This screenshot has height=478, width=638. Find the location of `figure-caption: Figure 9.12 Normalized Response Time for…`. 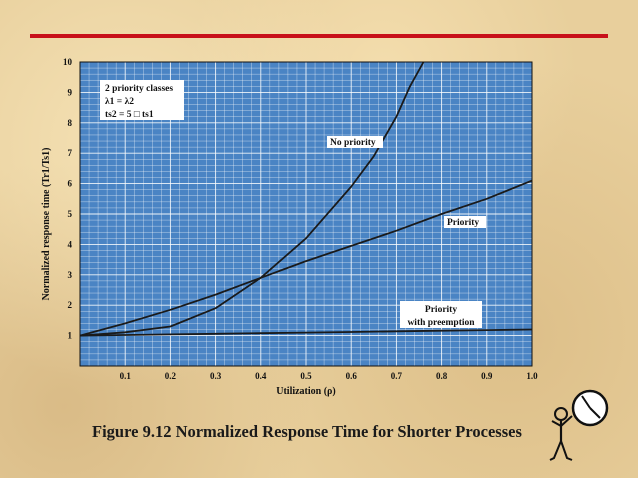

figure-caption: Figure 9.12 Normalized Response Time for… is located at coordinates (307, 431).